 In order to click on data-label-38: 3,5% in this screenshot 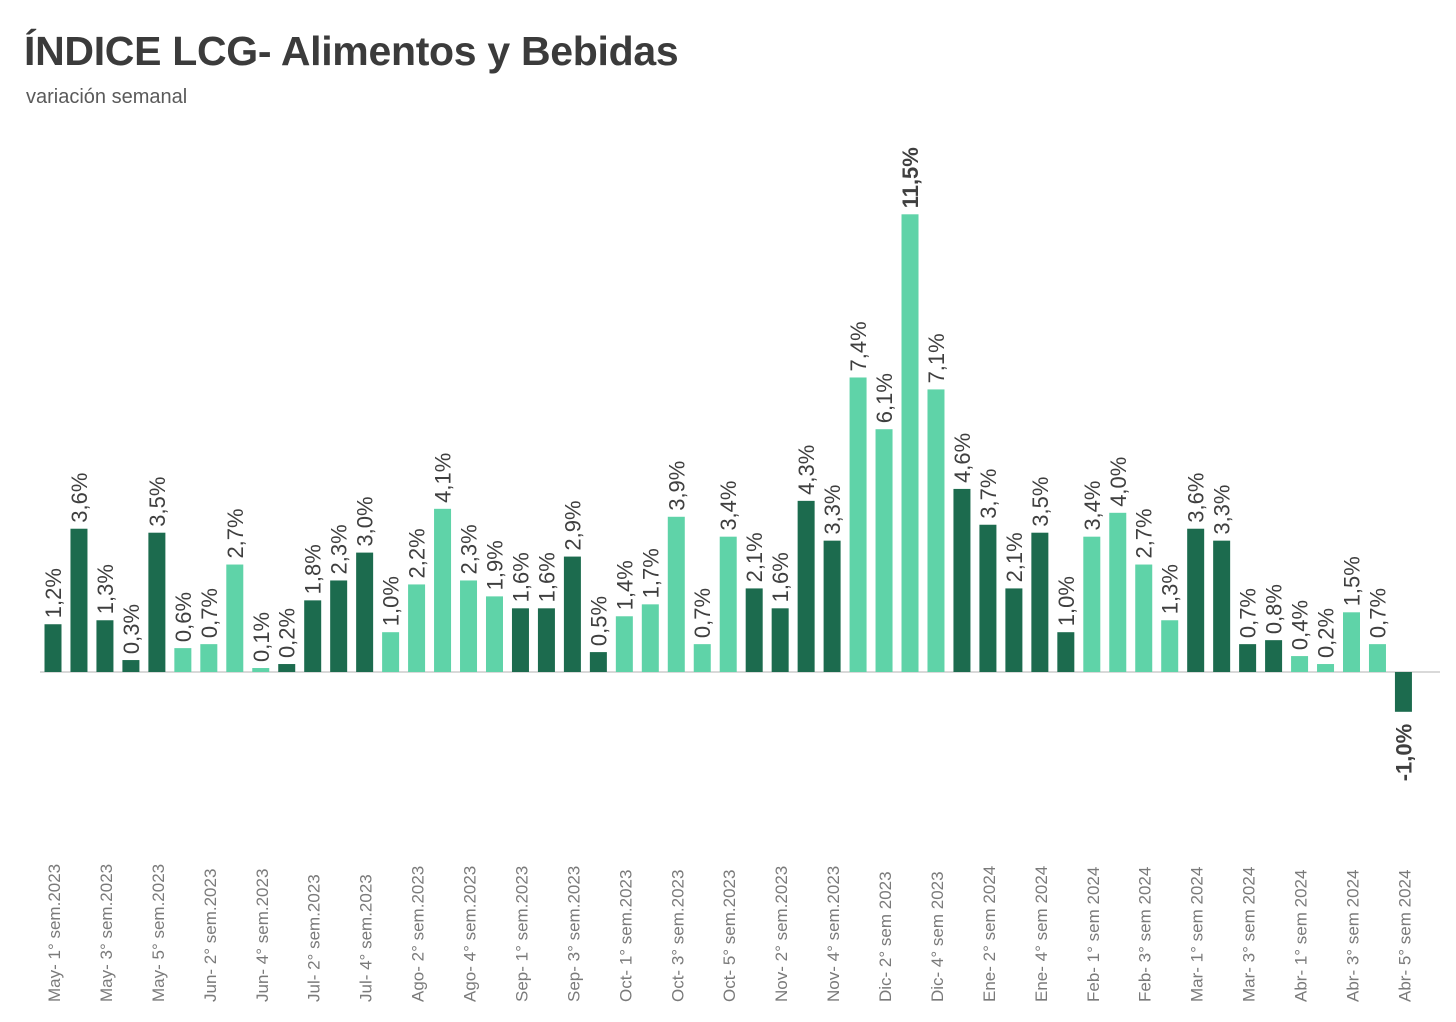, I will do `click(1040, 502)`.